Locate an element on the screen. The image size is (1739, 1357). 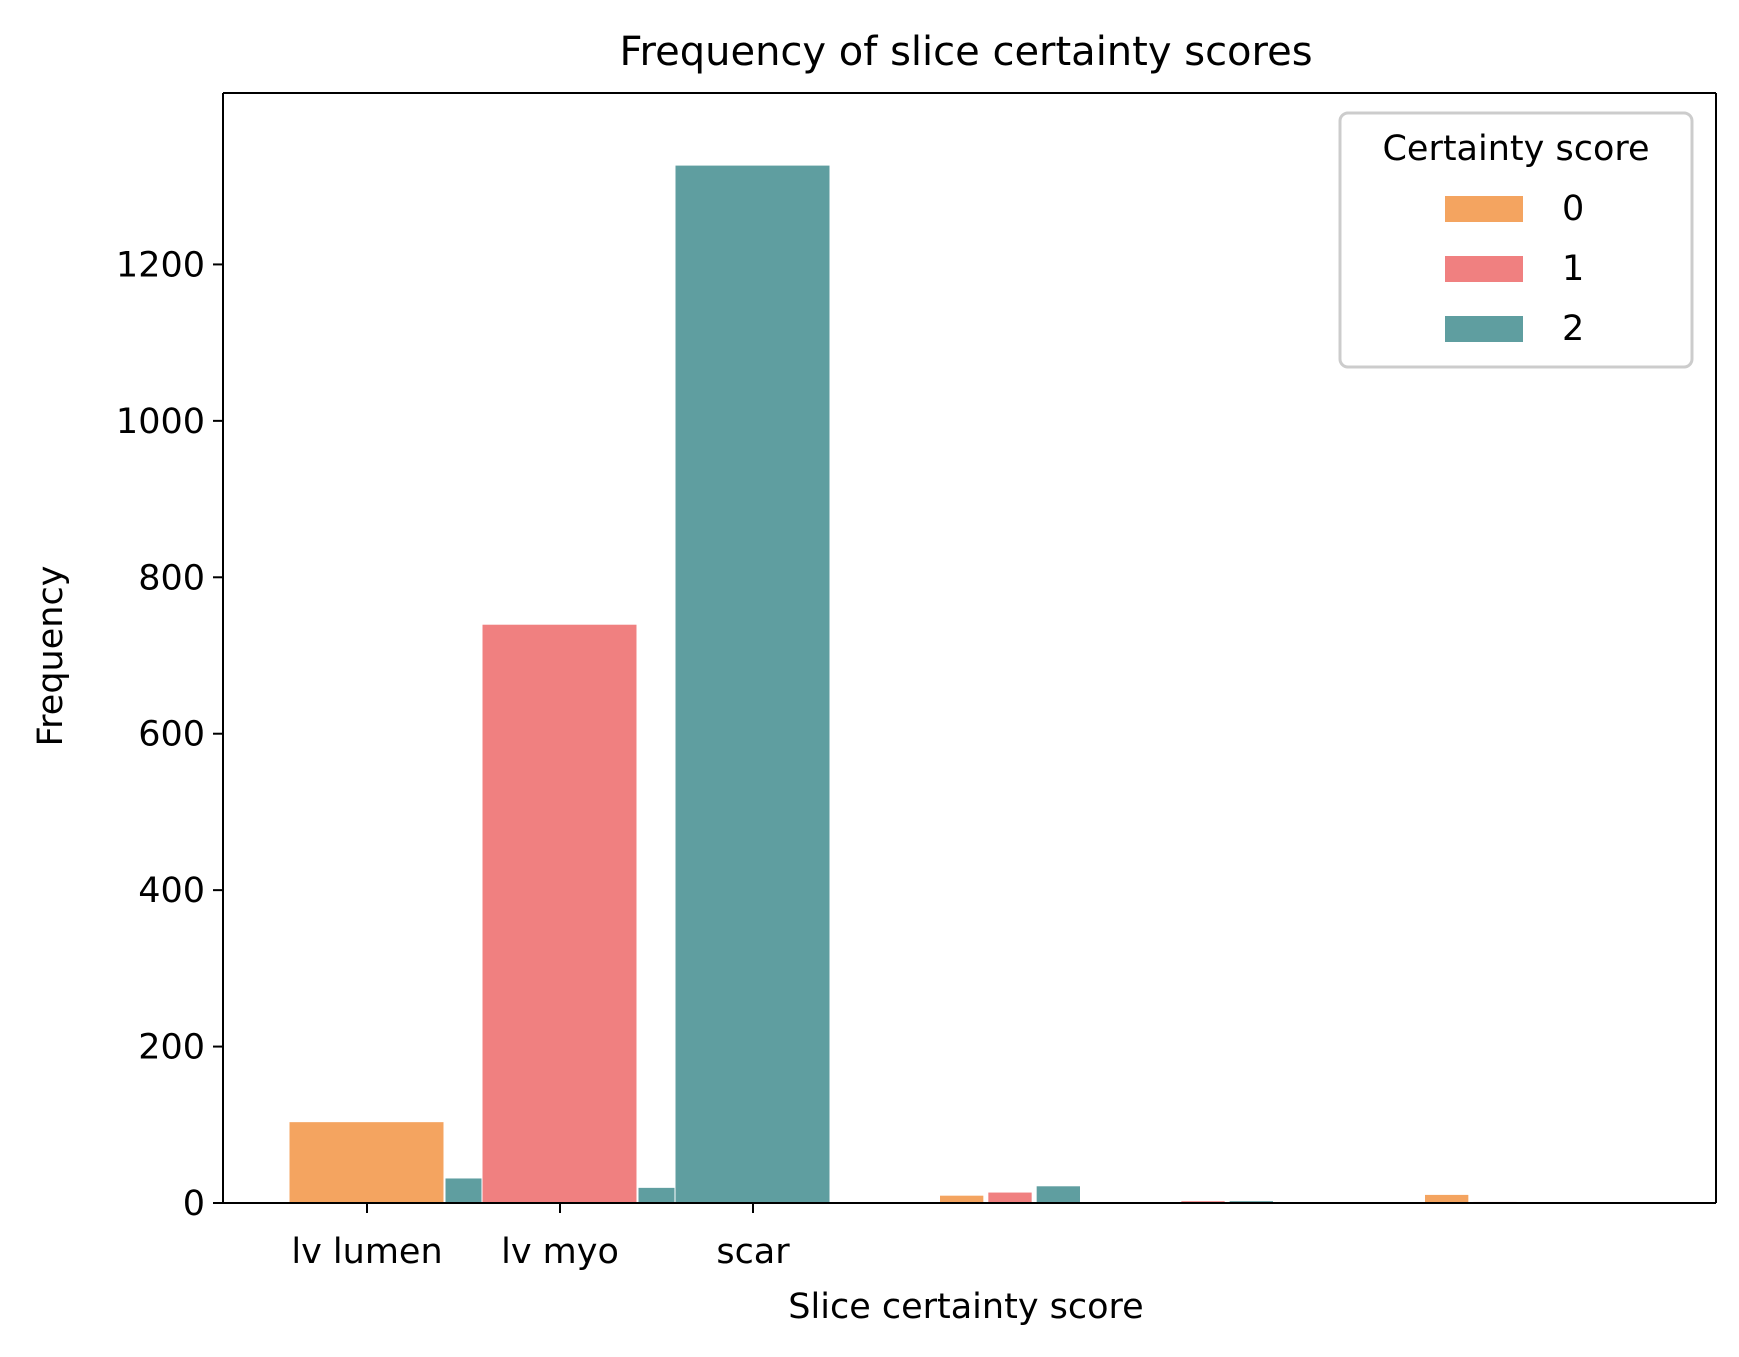
y-tick-label: 1200 is located at coordinates (160, 265).